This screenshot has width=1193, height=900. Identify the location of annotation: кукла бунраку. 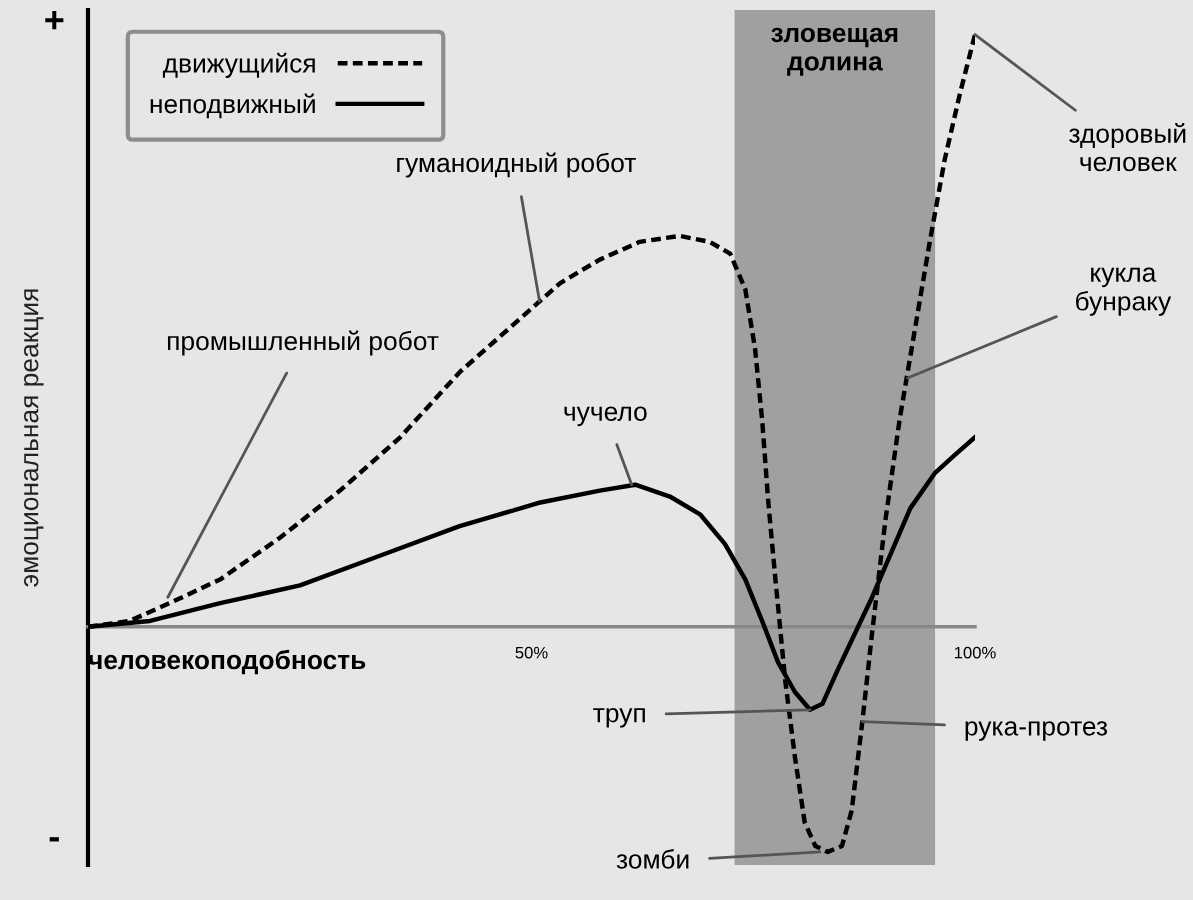
(1124, 291).